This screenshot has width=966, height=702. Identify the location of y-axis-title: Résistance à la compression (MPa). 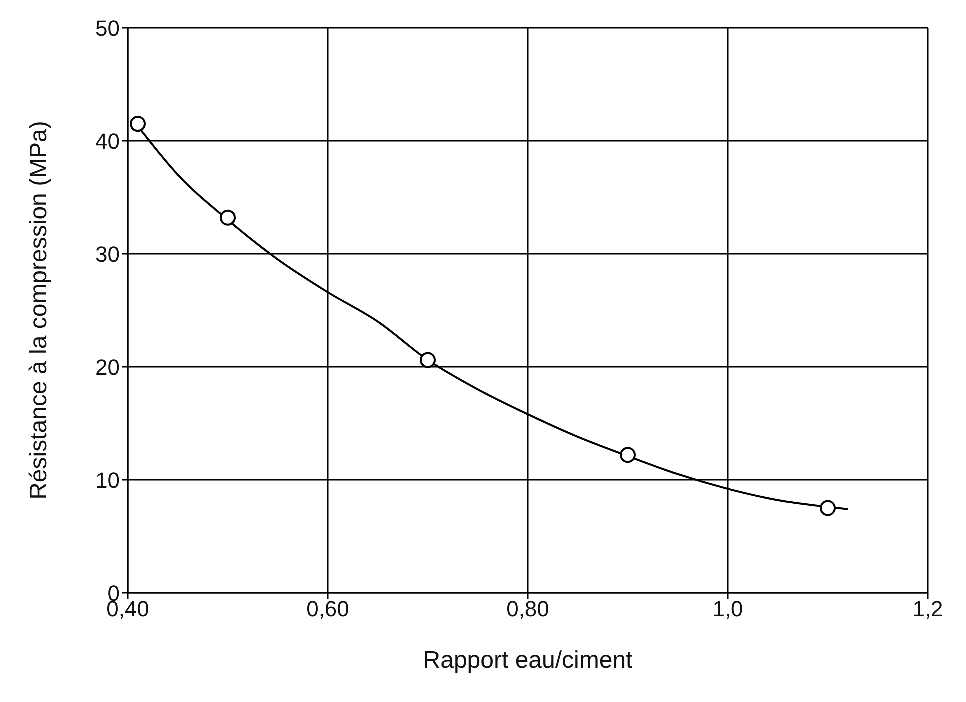
(39, 310).